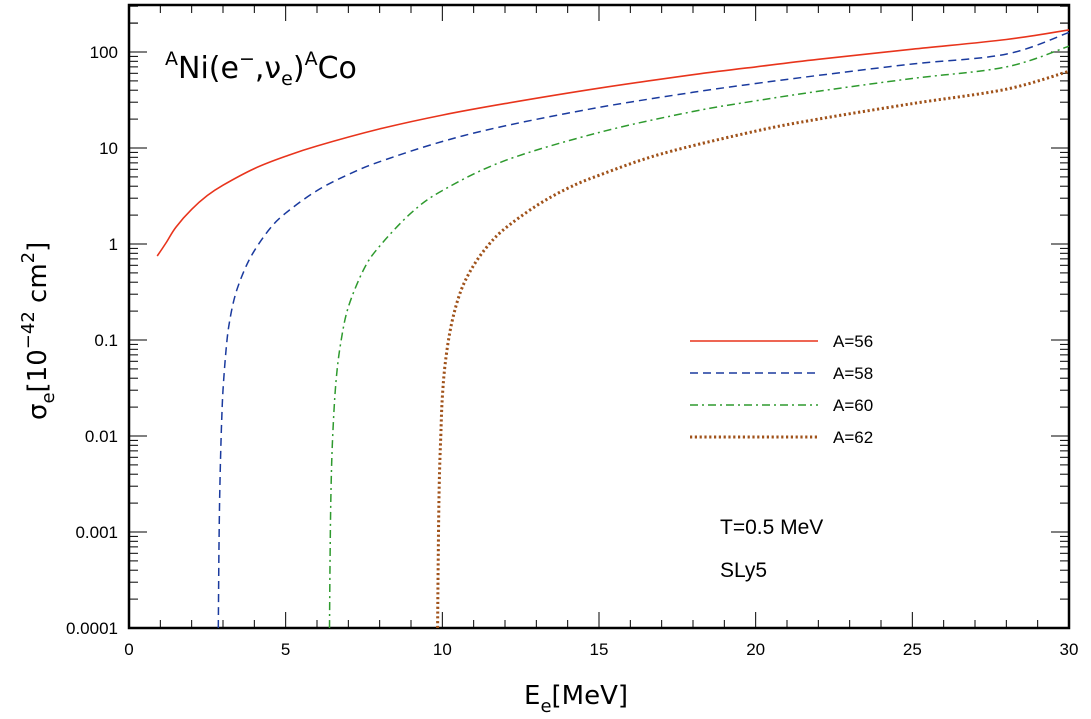 The width and height of the screenshot is (1091, 719). I want to click on reaction-comma-nu: ,ν, so click(268, 68).